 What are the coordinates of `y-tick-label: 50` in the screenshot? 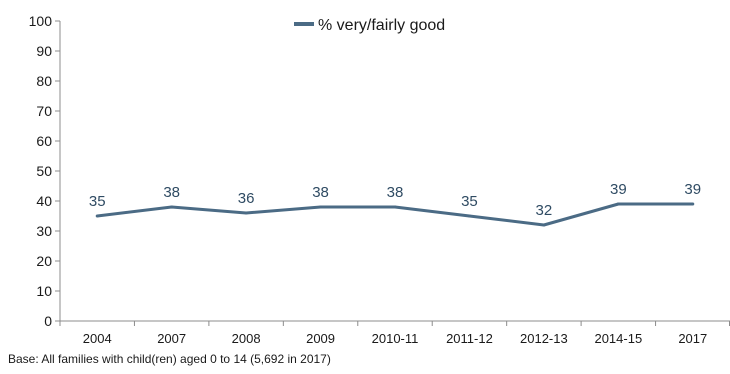 It's located at (44, 171).